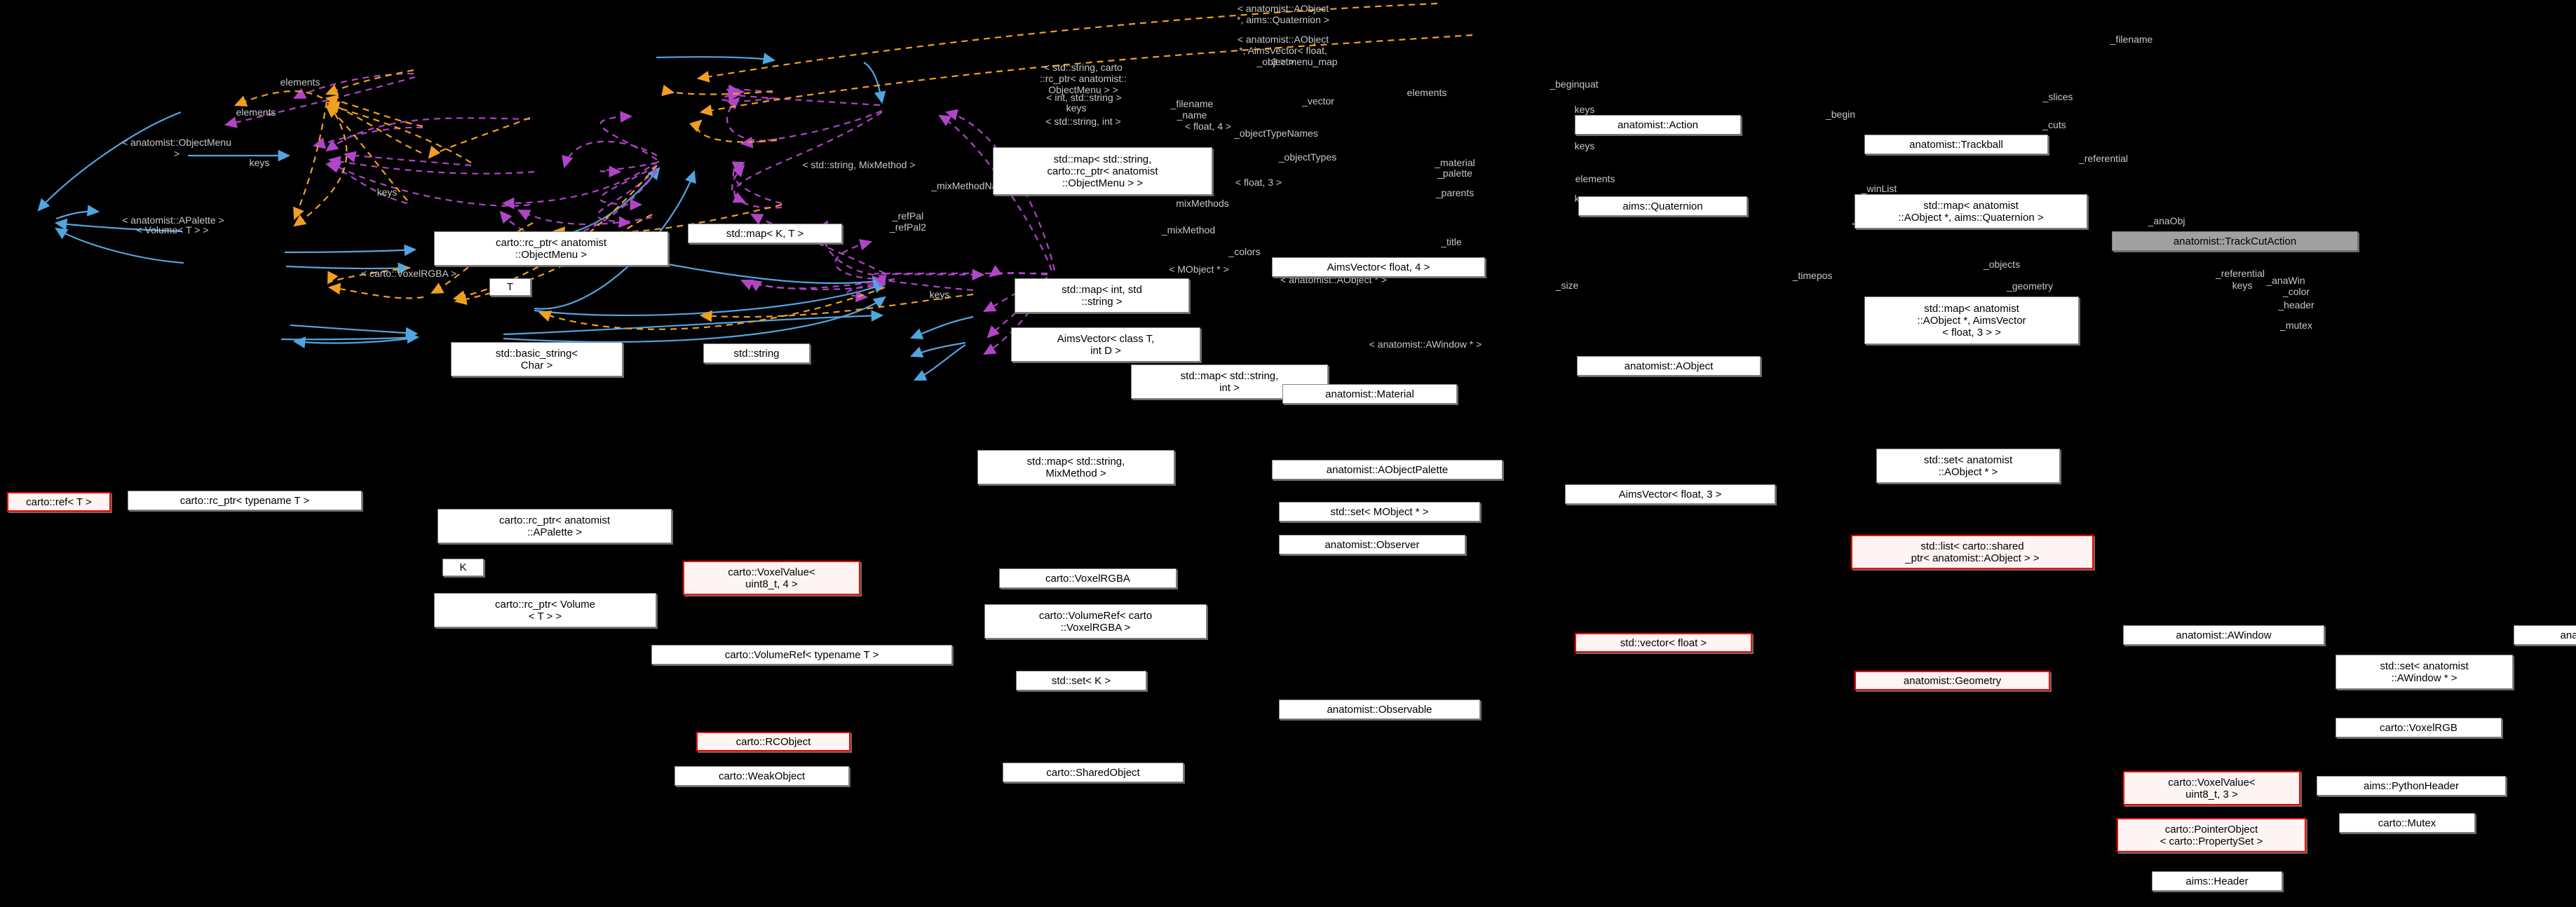 This screenshot has height=907, width=2576. Describe the element at coordinates (2002, 264) in the screenshot. I see `edge-label: _objects` at that location.